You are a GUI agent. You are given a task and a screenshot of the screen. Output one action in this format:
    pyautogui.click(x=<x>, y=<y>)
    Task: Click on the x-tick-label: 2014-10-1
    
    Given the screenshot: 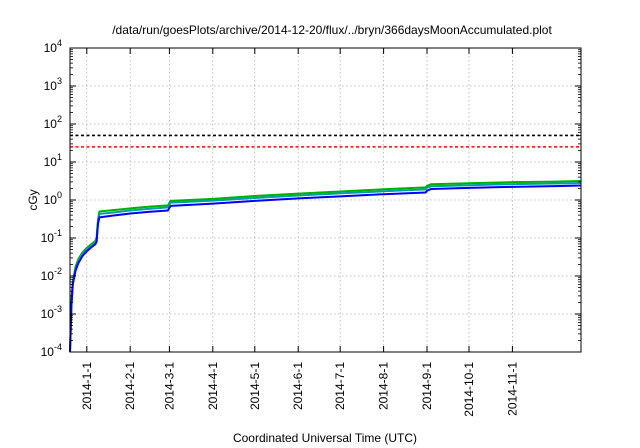 What is the action you would take?
    pyautogui.click(x=469, y=389)
    